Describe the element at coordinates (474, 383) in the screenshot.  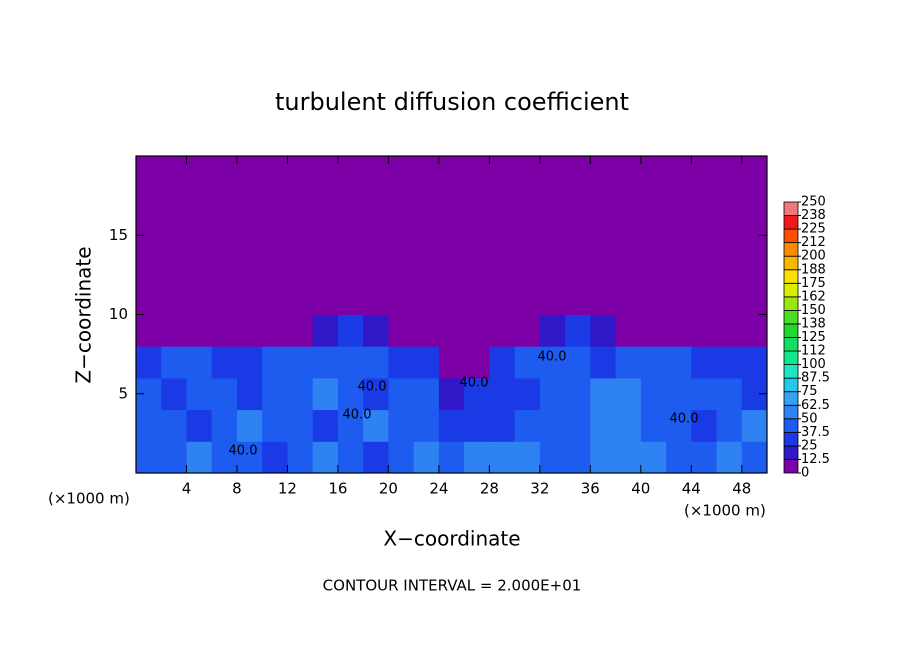
I see `contour-label: 40.0` at that location.